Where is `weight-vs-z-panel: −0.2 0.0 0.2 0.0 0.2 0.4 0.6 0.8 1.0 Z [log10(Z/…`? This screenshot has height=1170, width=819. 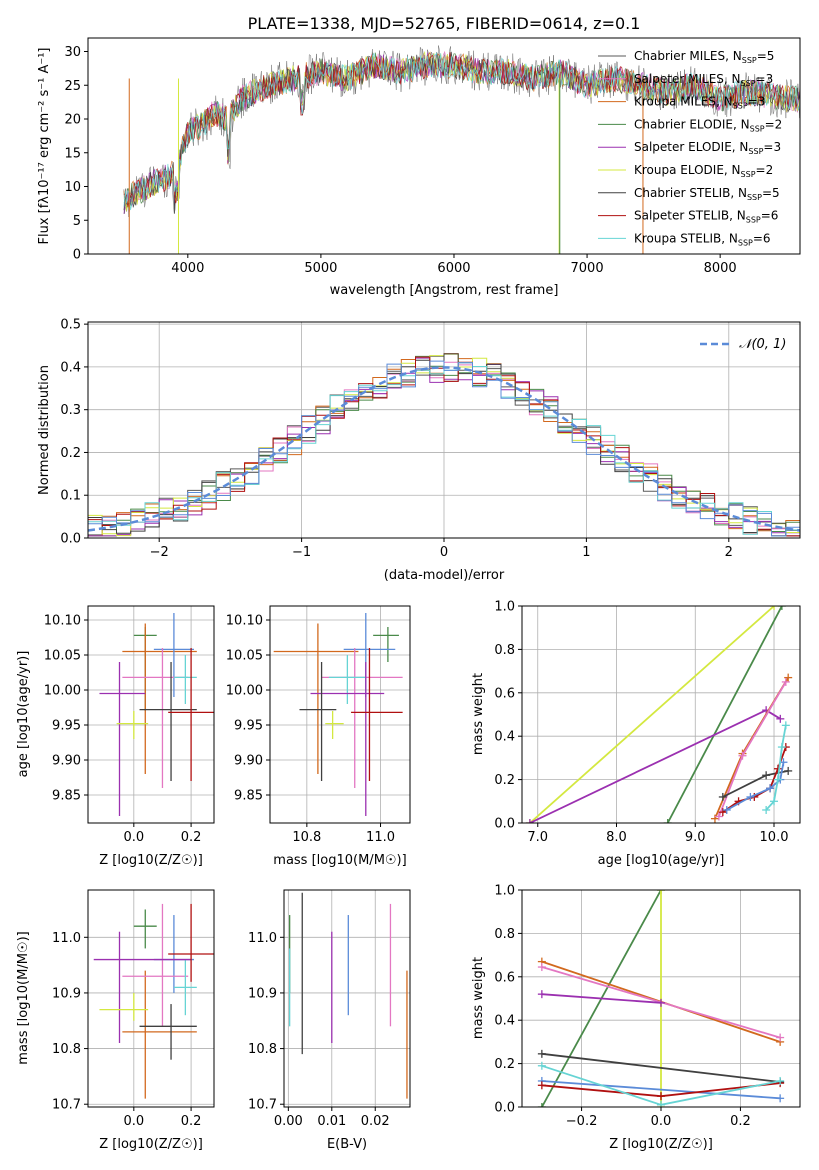 weight-vs-z-panel: −0.2 0.0 0.2 0.0 0.2 0.4 0.6 0.8 1.0 Z [log10(Z/… is located at coordinates (636, 1018).